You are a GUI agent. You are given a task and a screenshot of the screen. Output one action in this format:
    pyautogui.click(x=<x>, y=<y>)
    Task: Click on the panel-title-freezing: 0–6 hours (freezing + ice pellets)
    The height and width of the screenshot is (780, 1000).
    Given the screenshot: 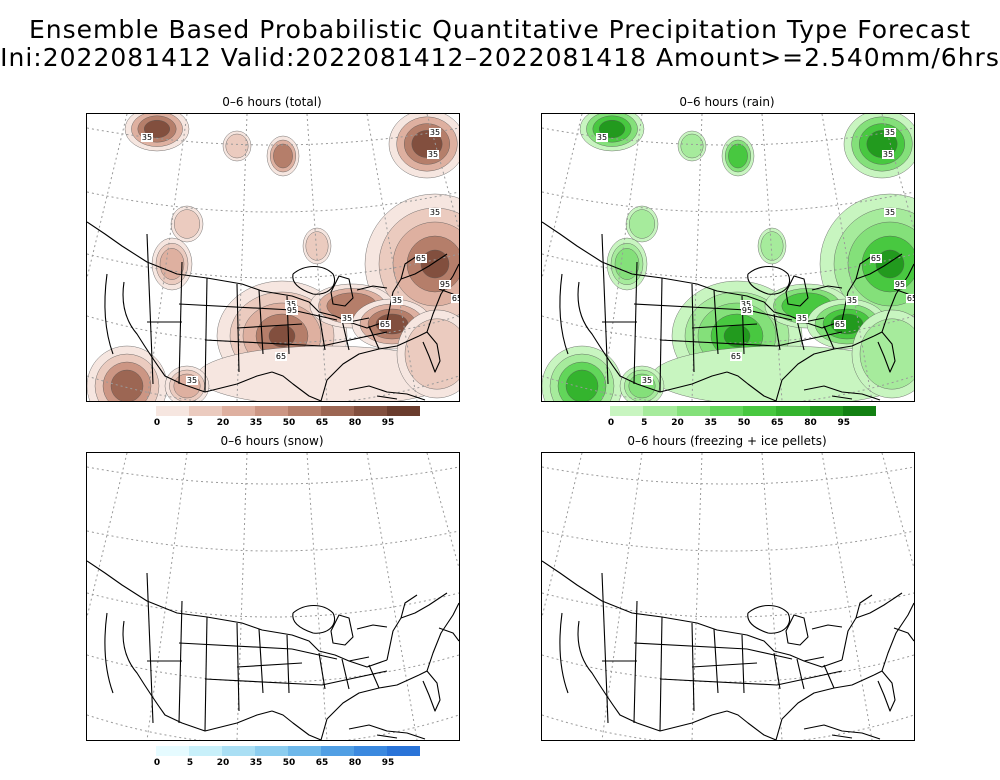 What is the action you would take?
    pyautogui.click(x=727, y=441)
    